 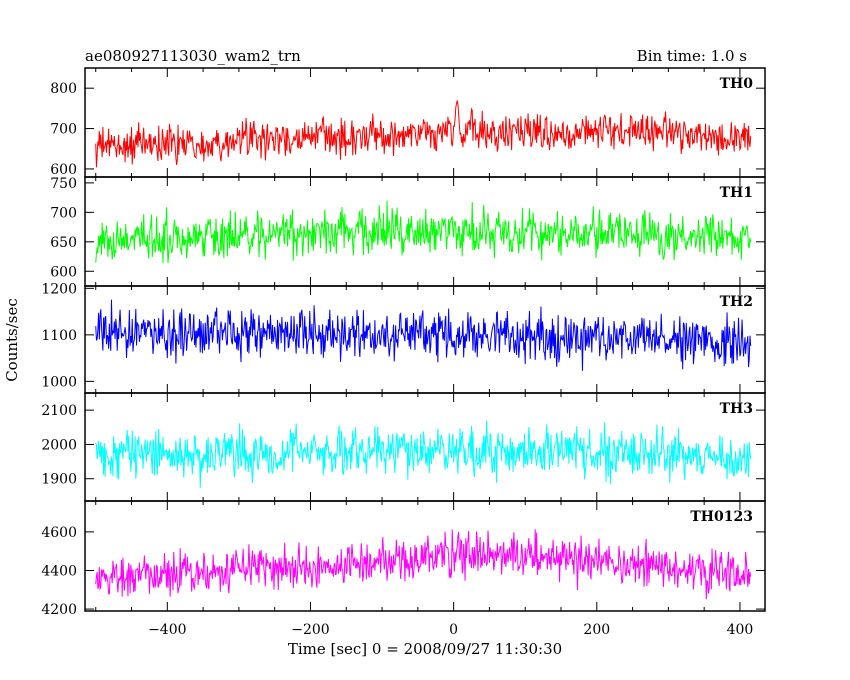 What do you see at coordinates (423, 134) in the screenshot?
I see `series-line-th0` at bounding box center [423, 134].